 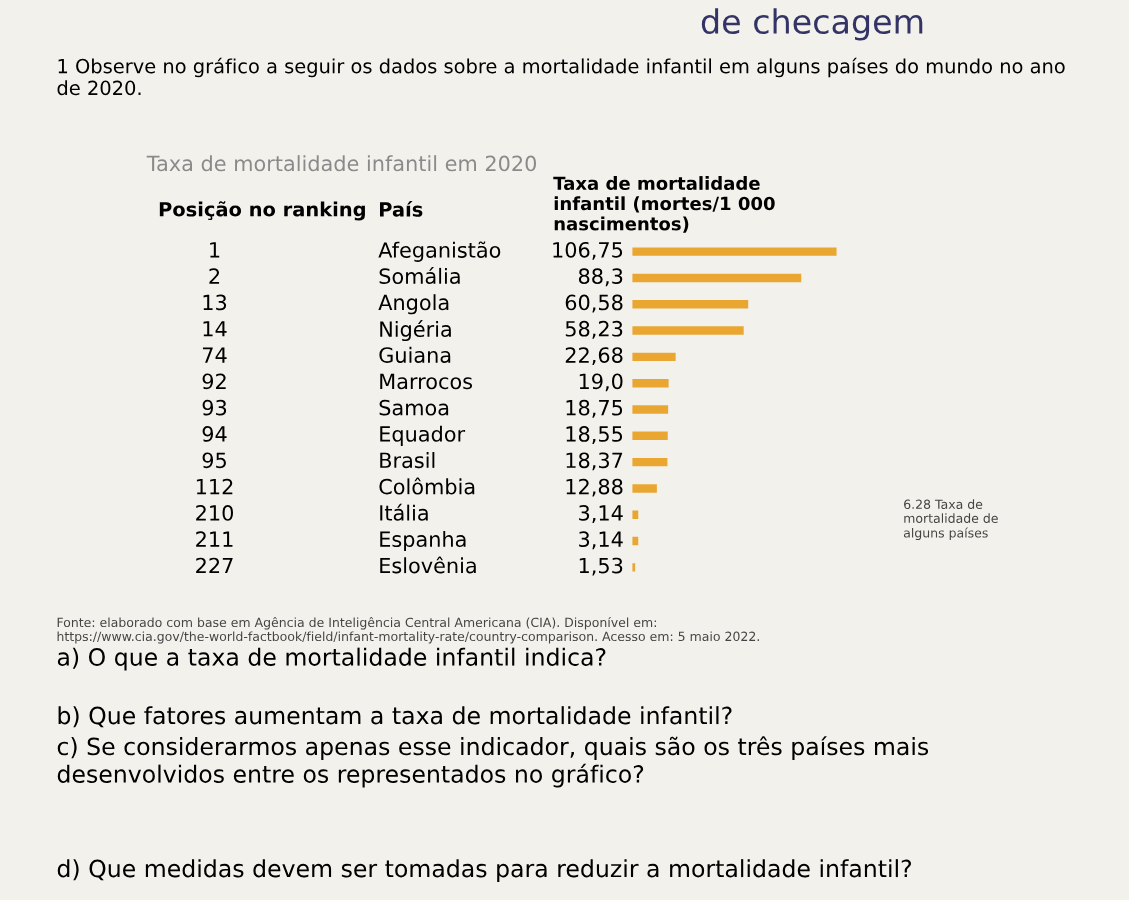 What do you see at coordinates (423, 541) in the screenshot?
I see `y-tick-label: Espanha` at bounding box center [423, 541].